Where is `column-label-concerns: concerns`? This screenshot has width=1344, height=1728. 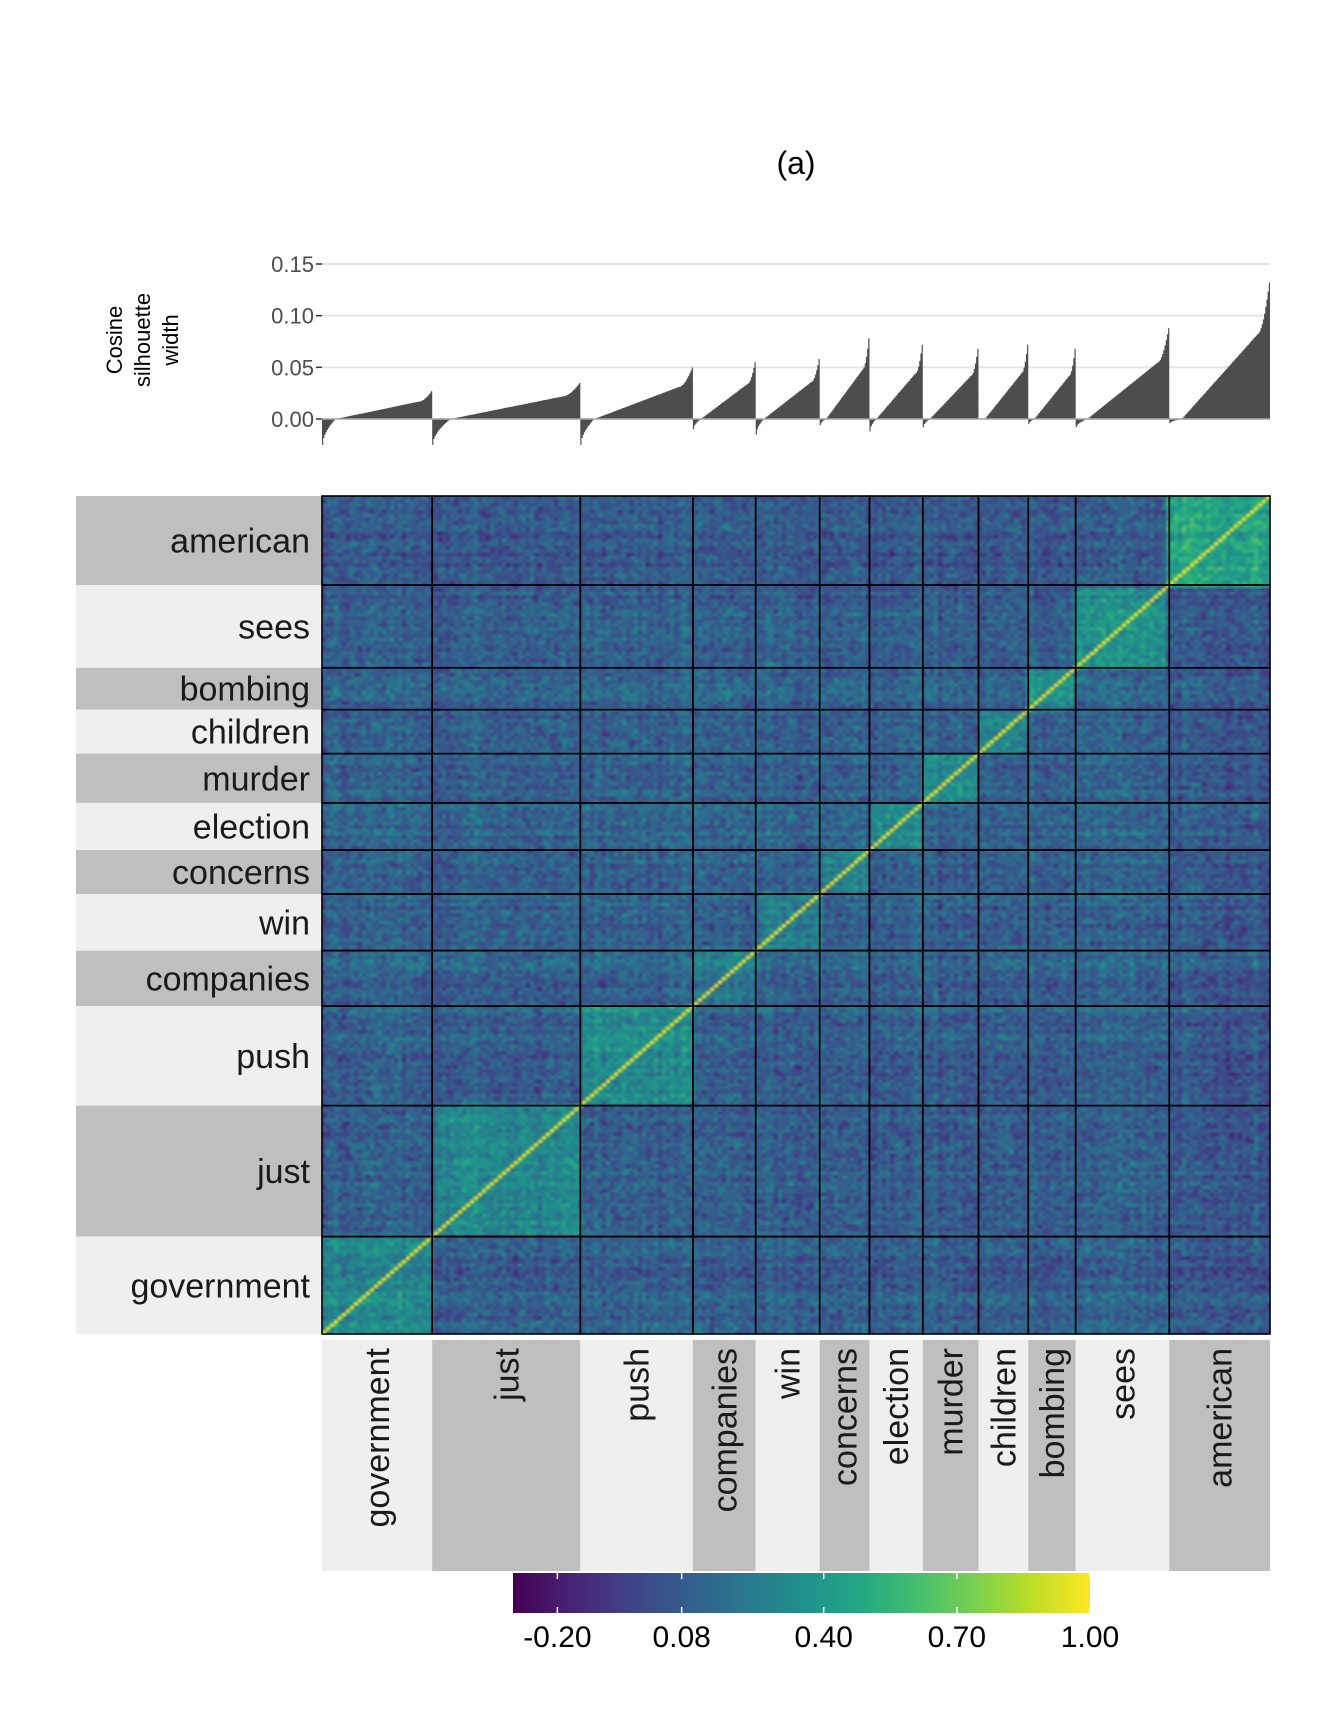
column-label-concerns: concerns is located at coordinates (846, 1417).